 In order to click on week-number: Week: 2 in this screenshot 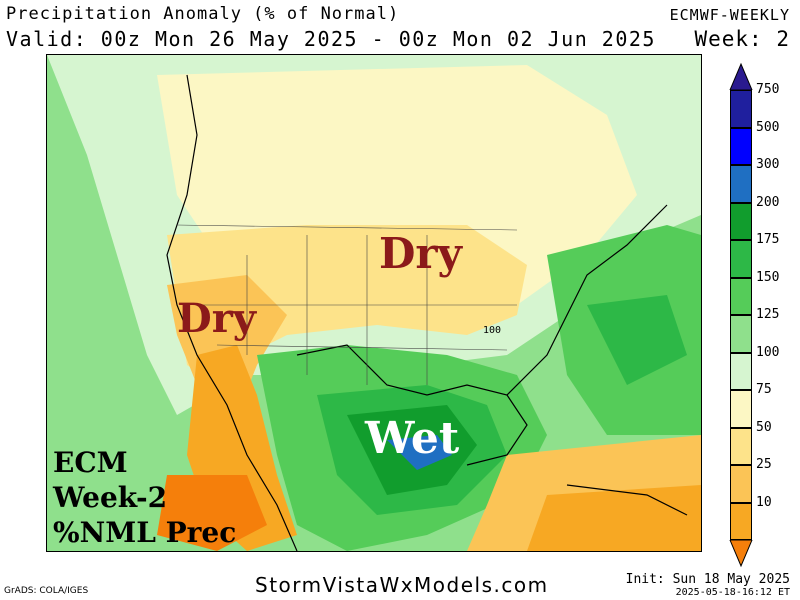, I will do `click(742, 39)`.